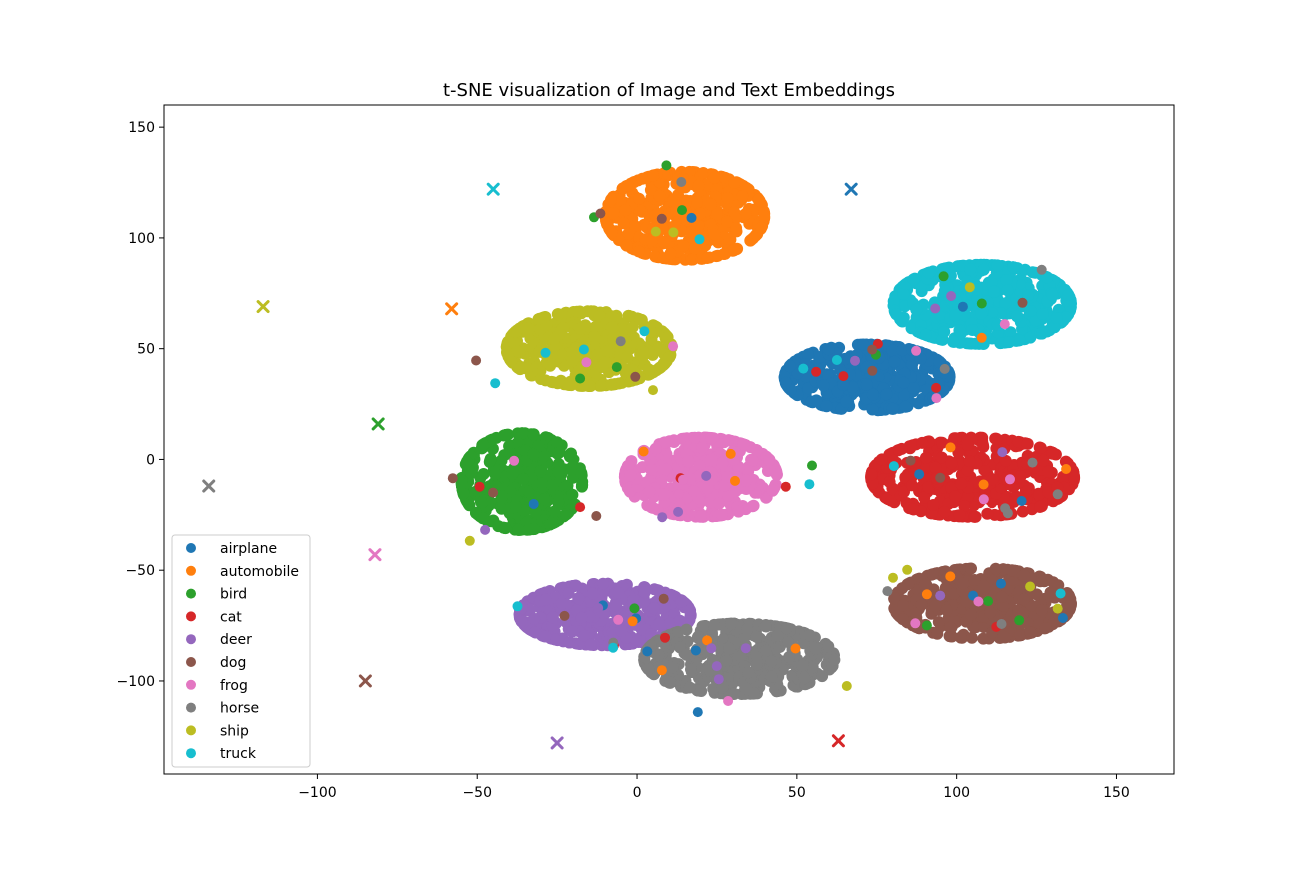 The width and height of the screenshot is (1305, 870). I want to click on x-tick-label: 0, so click(637, 793).